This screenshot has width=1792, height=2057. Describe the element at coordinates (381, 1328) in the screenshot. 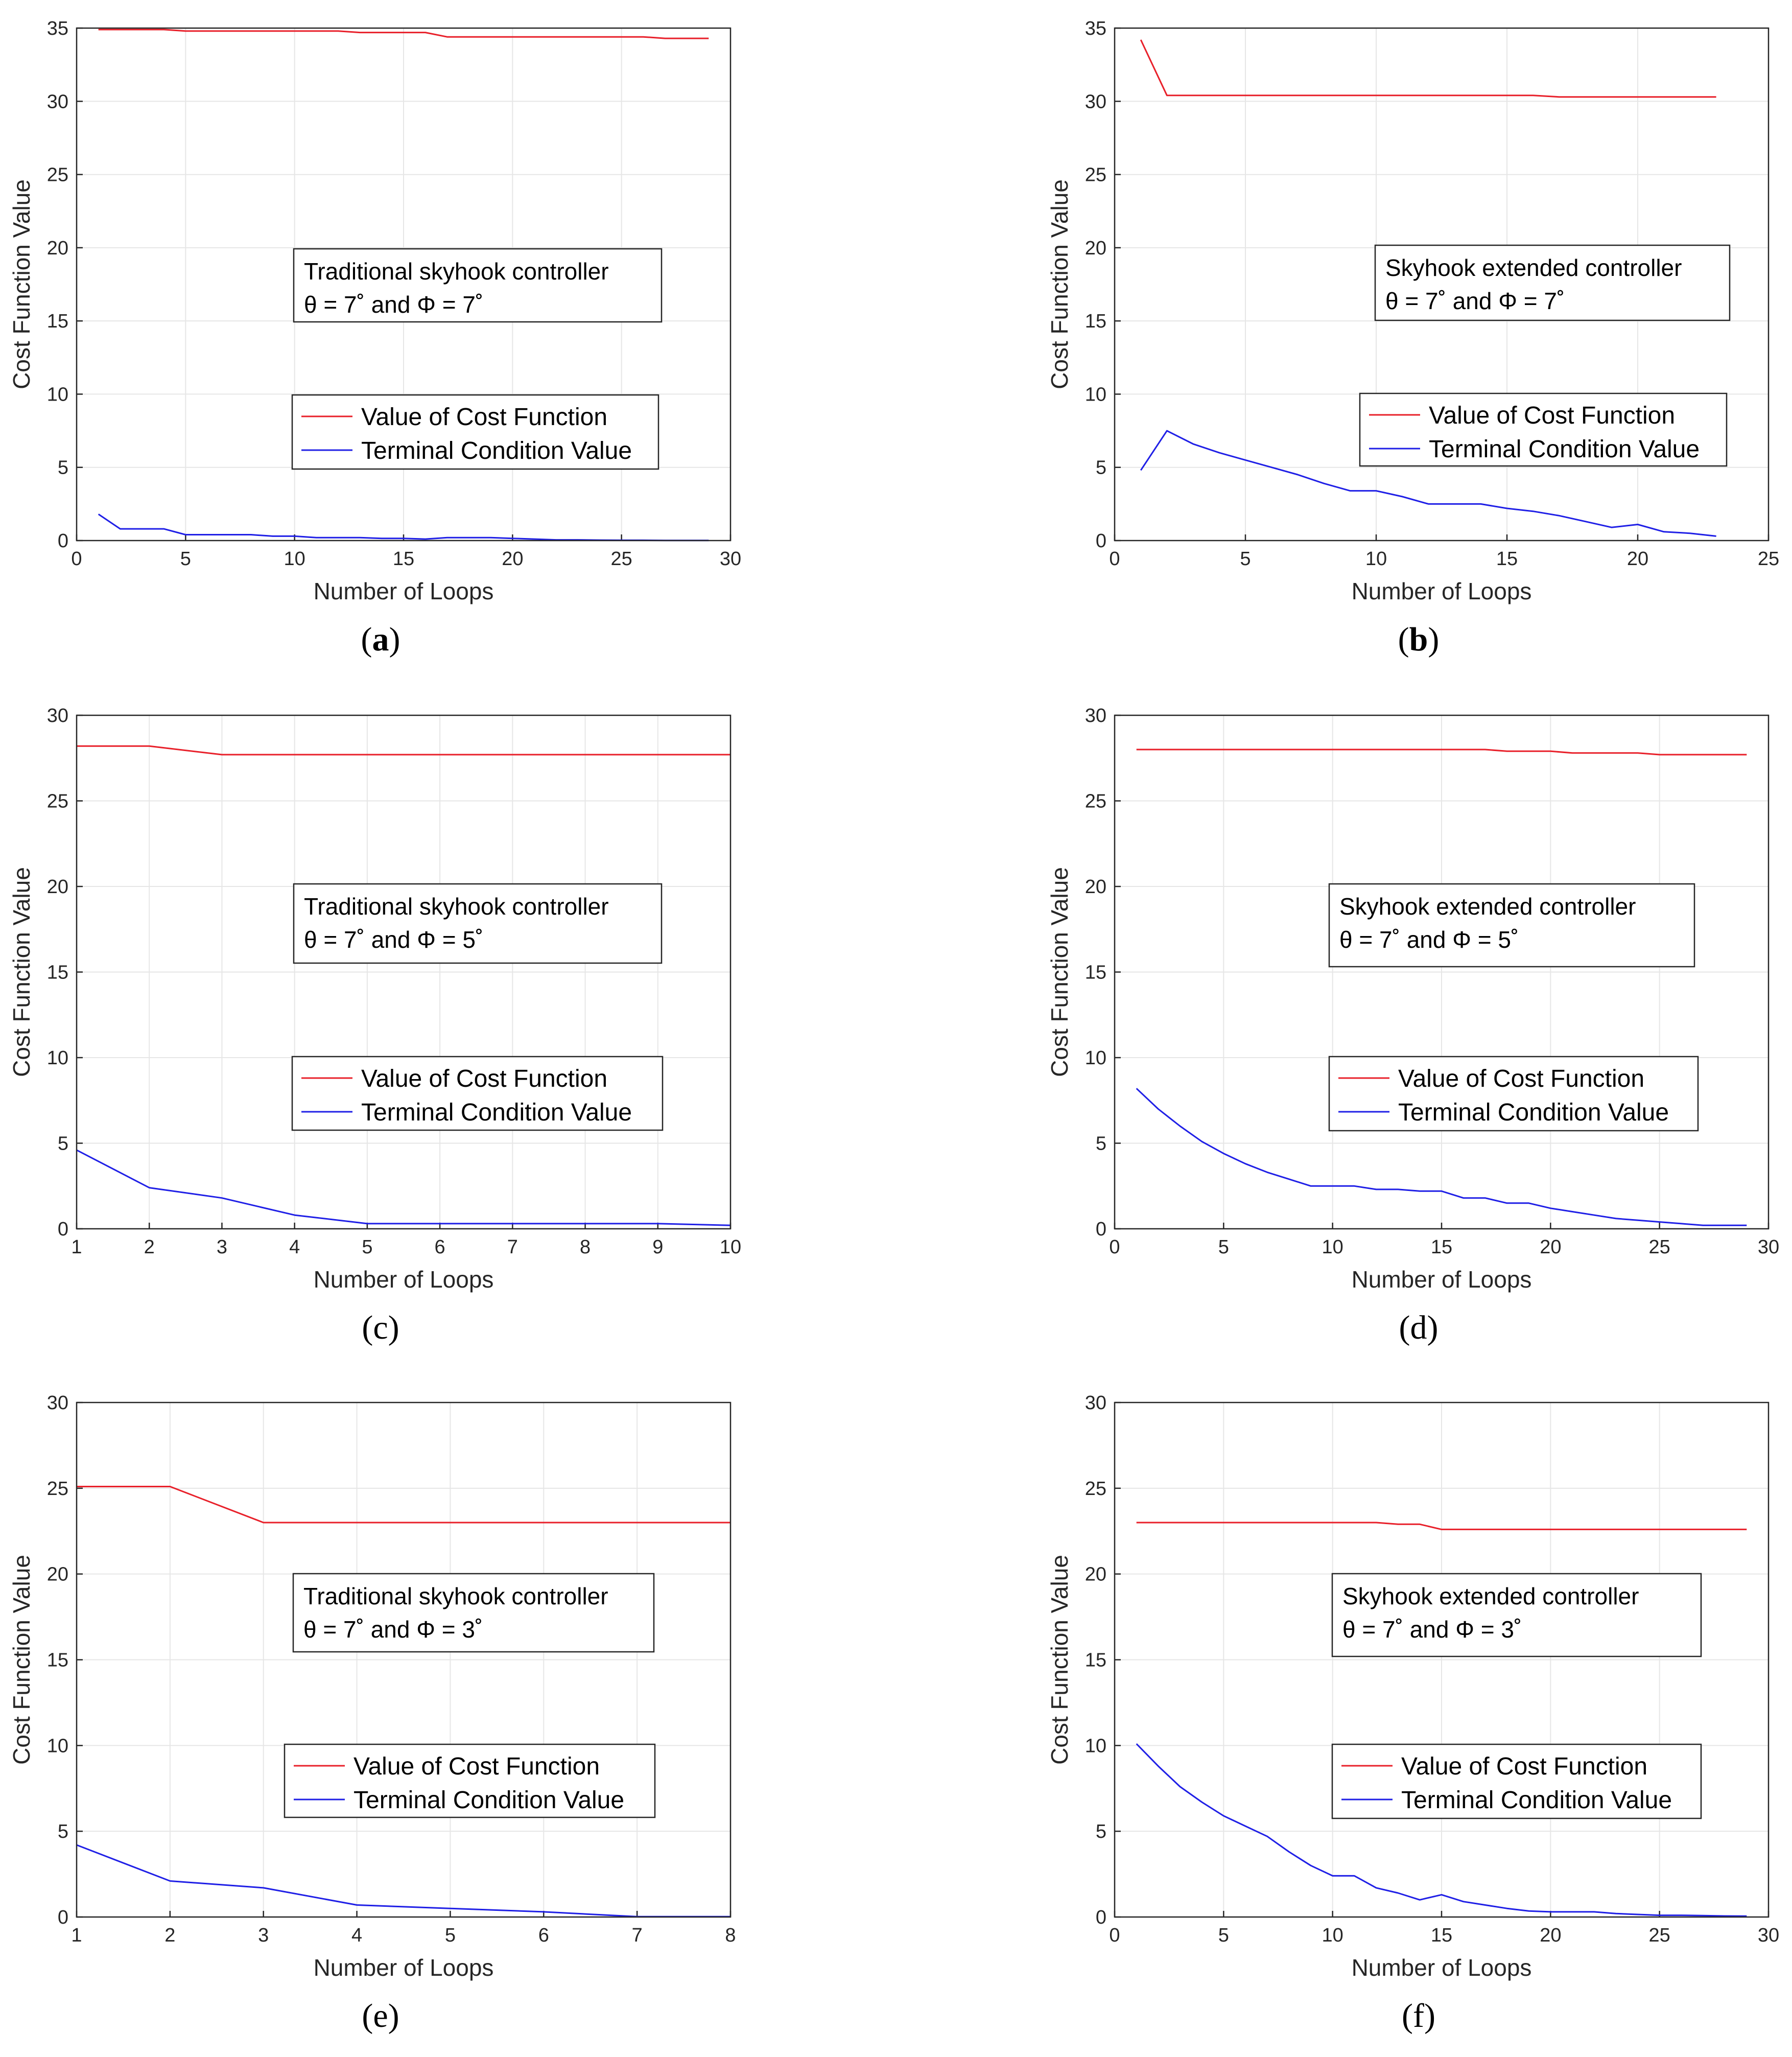

I see `subfigure-caption: (c)` at that location.